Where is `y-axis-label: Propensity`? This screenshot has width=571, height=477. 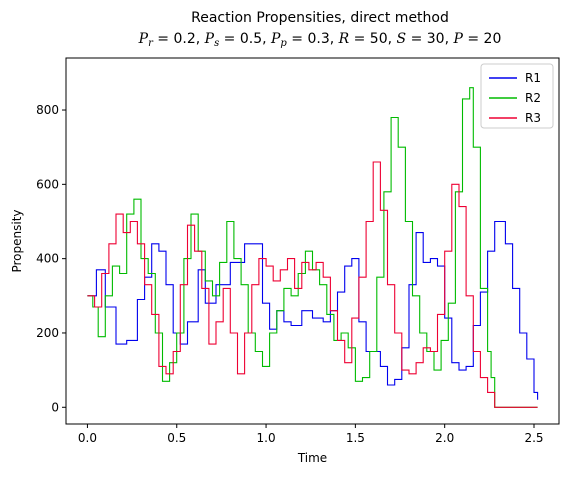
y-axis-label: Propensity is located at coordinates (17, 240).